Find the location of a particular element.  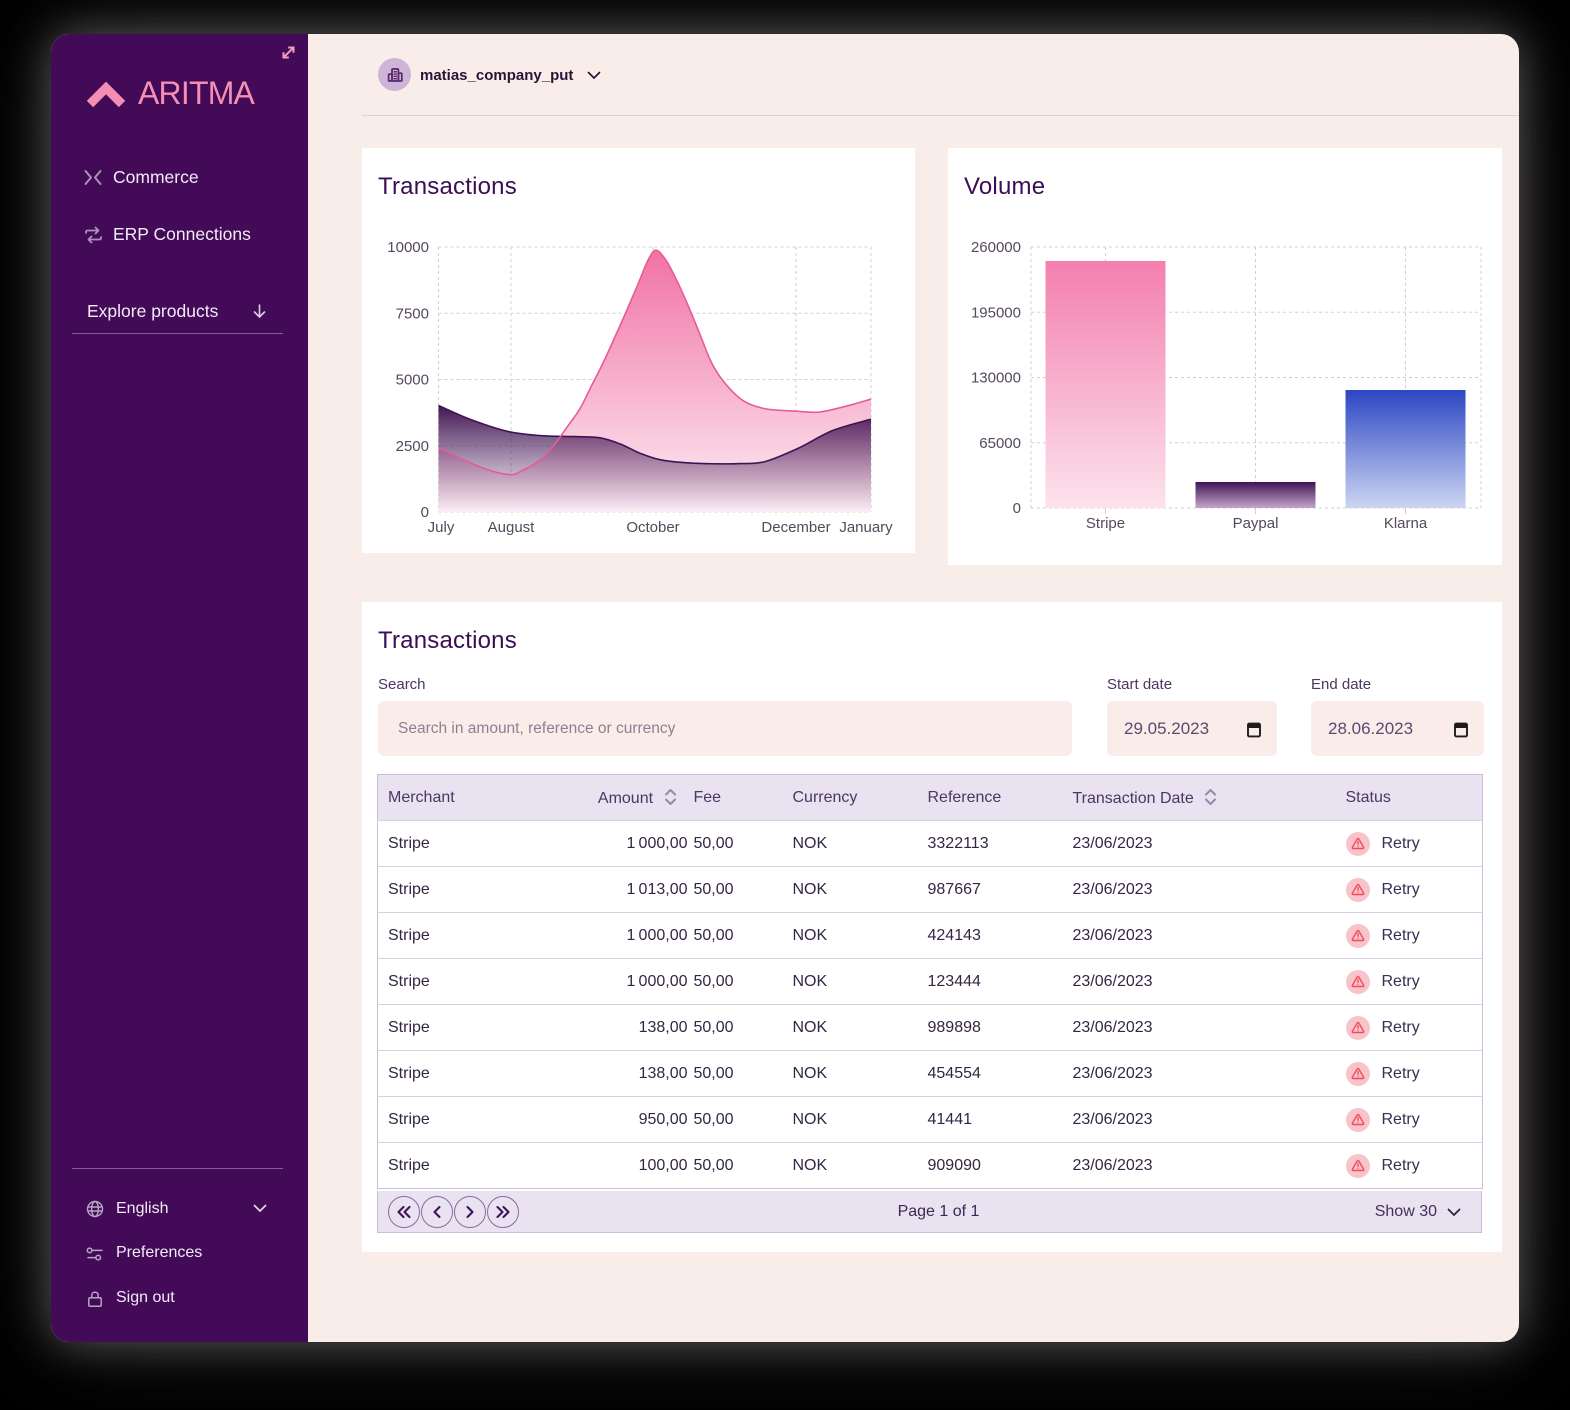

svg-text: 5000 is located at coordinates (412, 380).